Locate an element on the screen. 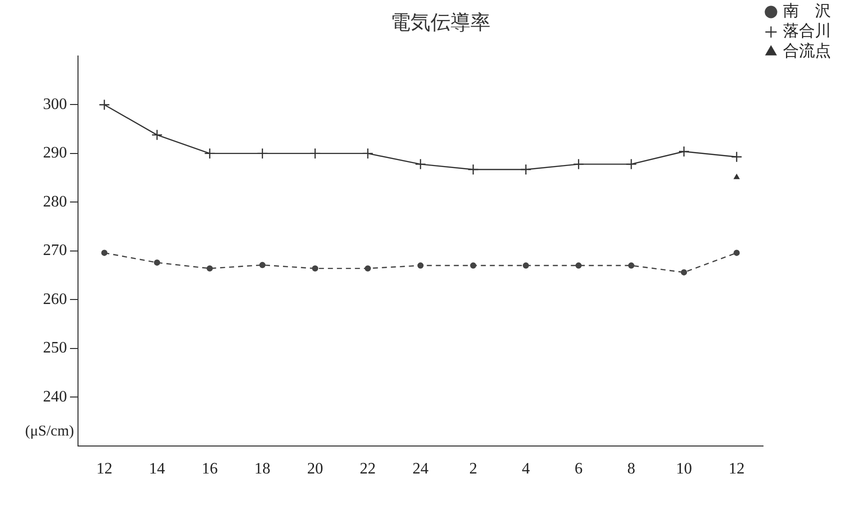 This screenshot has width=851, height=523. x-tick-label: 22 is located at coordinates (368, 469).